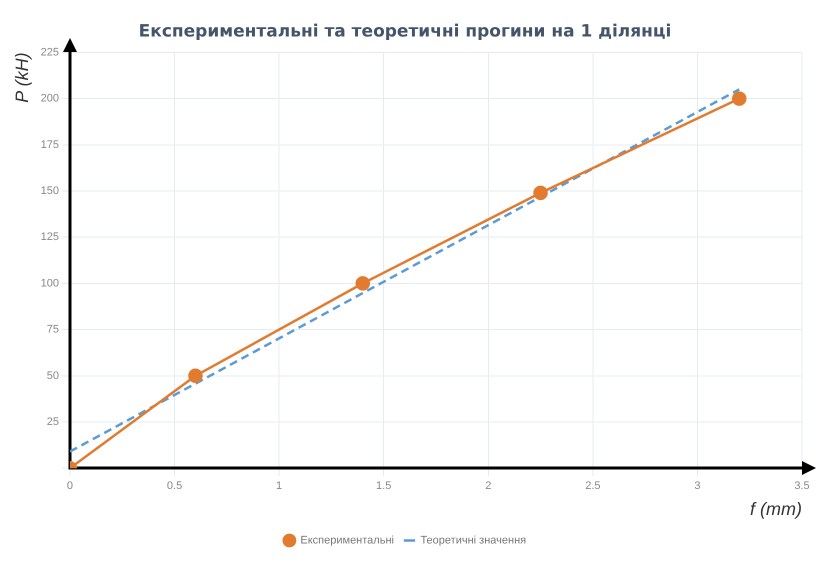 The height and width of the screenshot is (566, 824). What do you see at coordinates (22, 77) in the screenshot?
I see `y-axis-title: P (kH)` at bounding box center [22, 77].